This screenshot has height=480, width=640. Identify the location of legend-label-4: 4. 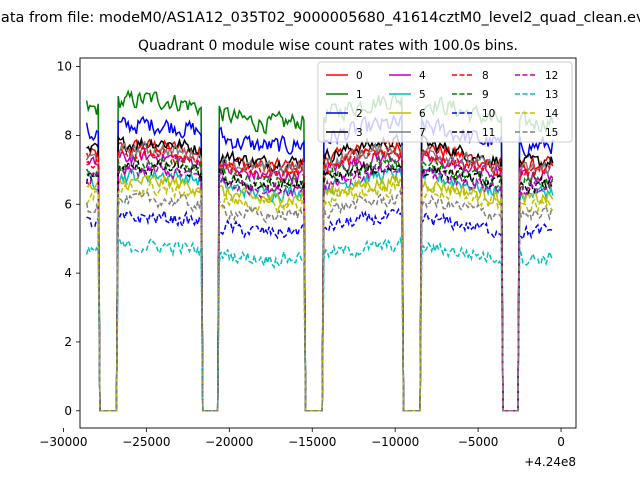
(422, 76).